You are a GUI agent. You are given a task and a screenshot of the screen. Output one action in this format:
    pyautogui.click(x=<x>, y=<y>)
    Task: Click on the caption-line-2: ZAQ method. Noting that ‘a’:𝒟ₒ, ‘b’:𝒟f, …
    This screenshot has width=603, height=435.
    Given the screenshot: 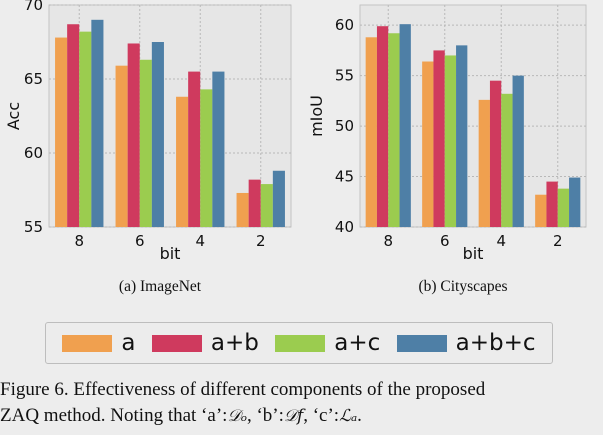 What is the action you would take?
    pyautogui.click(x=301, y=416)
    